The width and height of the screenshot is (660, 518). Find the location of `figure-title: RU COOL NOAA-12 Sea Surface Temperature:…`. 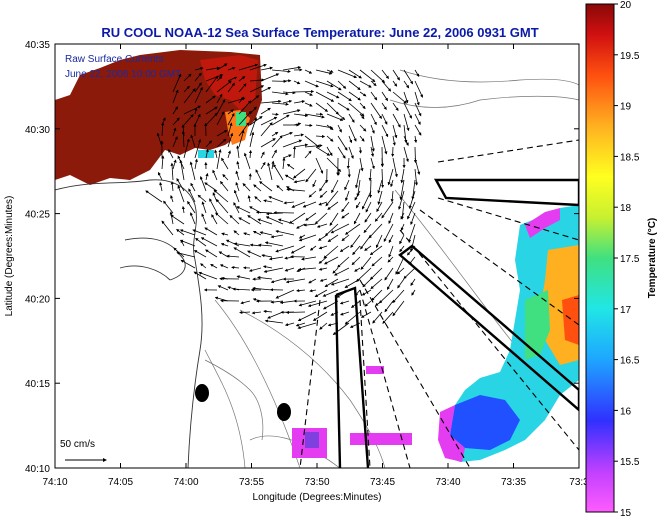

figure-title: RU COOL NOAA-12 Sea Surface Temperature:… is located at coordinates (319, 32).